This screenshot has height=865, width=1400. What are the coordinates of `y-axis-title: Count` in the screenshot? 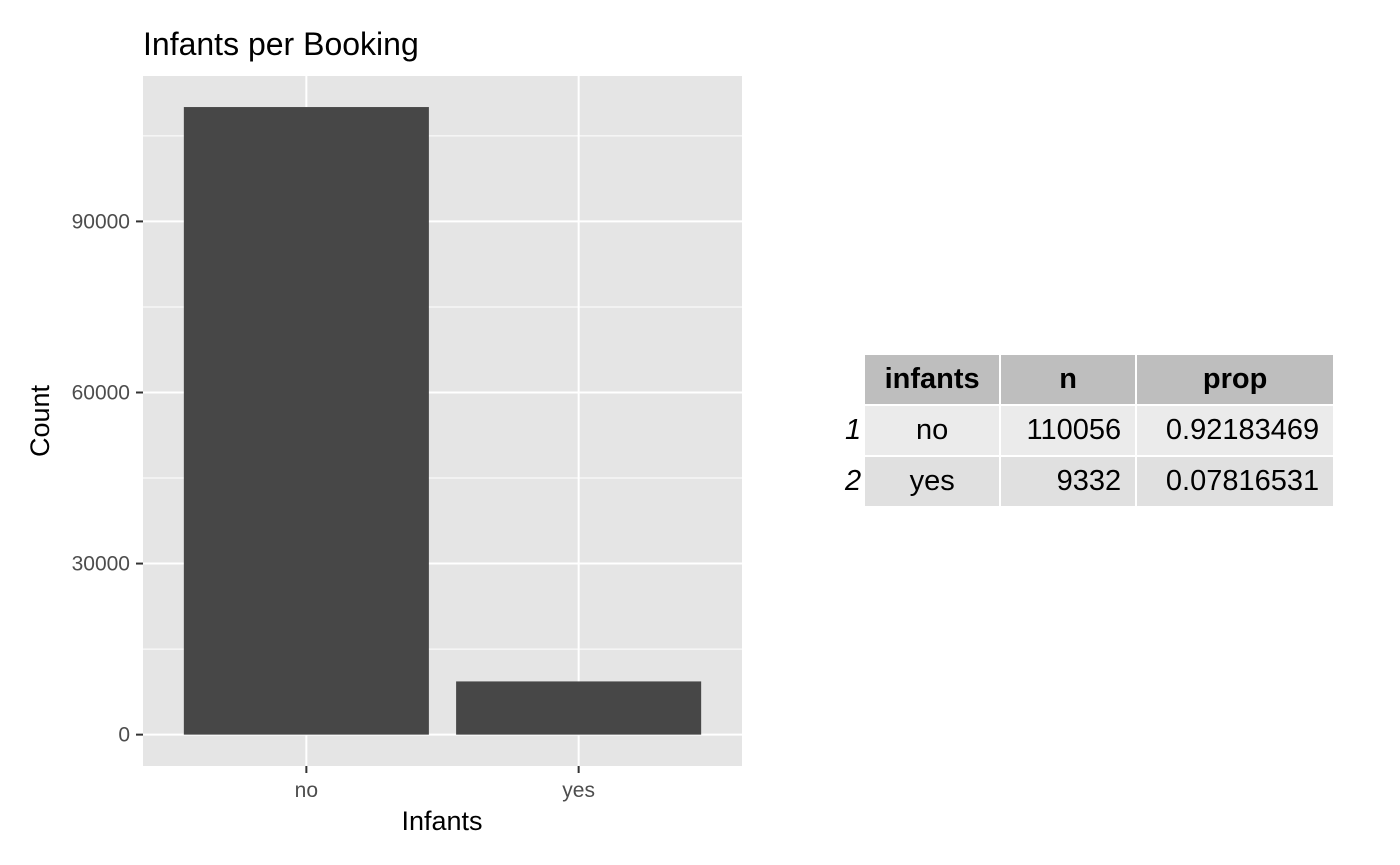 It's located at (40, 420).